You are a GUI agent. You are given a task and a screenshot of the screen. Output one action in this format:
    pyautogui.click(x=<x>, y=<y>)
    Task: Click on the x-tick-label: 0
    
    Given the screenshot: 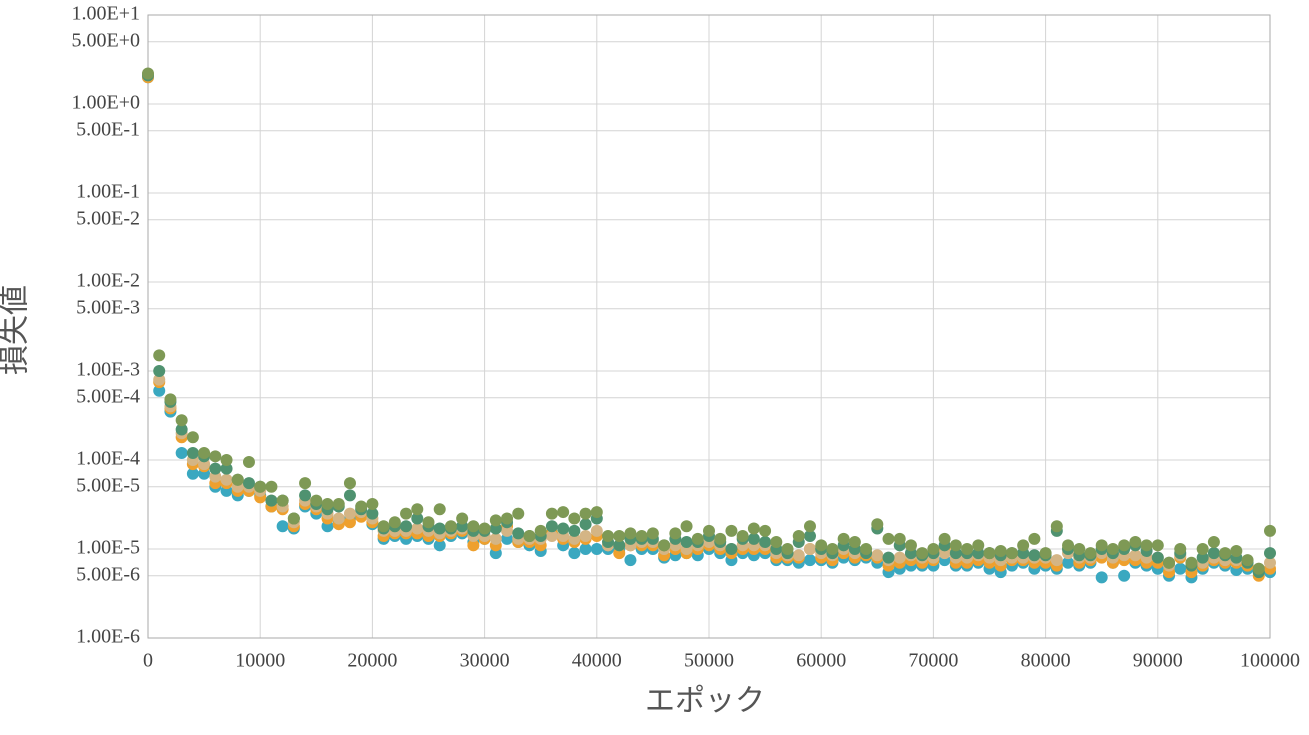 What is the action you would take?
    pyautogui.click(x=148, y=661)
    